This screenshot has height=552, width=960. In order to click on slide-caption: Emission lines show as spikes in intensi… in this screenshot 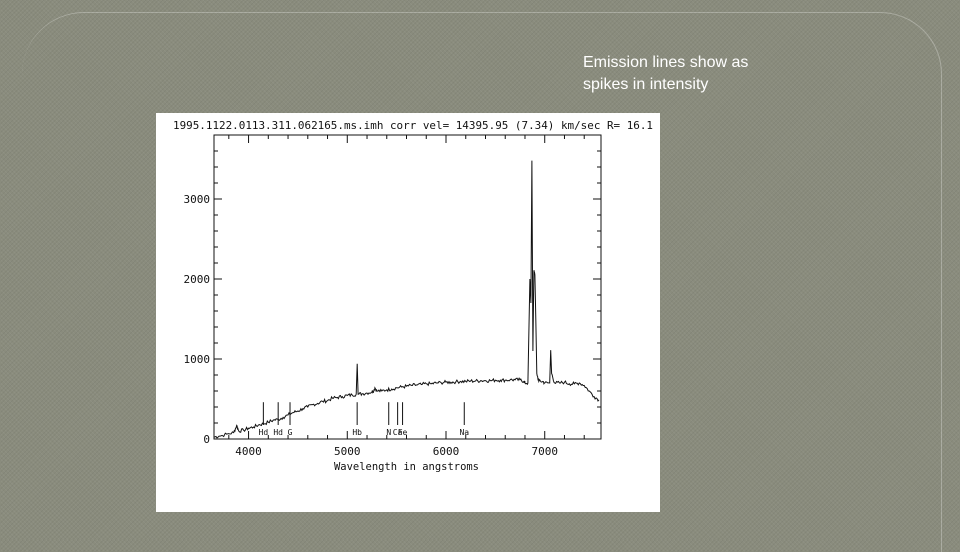, I will do `click(698, 74)`.